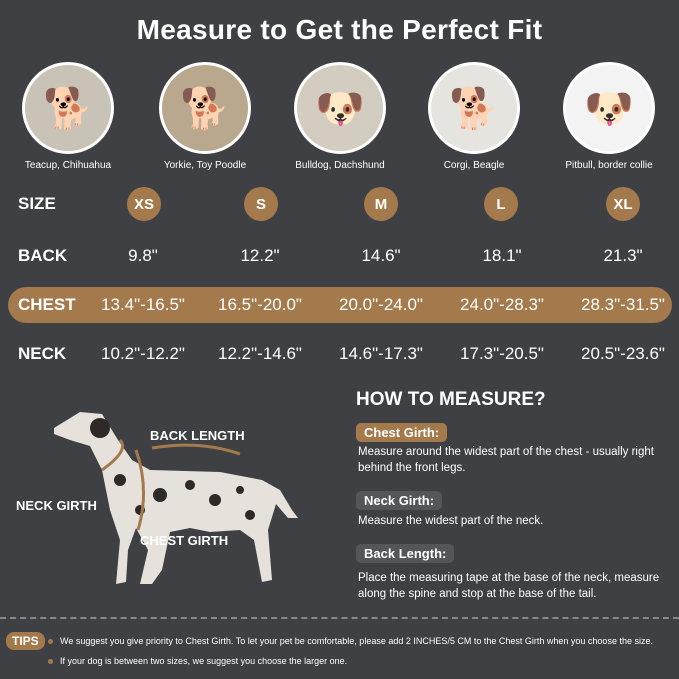  Describe the element at coordinates (139, 490) in the screenshot. I see `chest-tape` at that location.